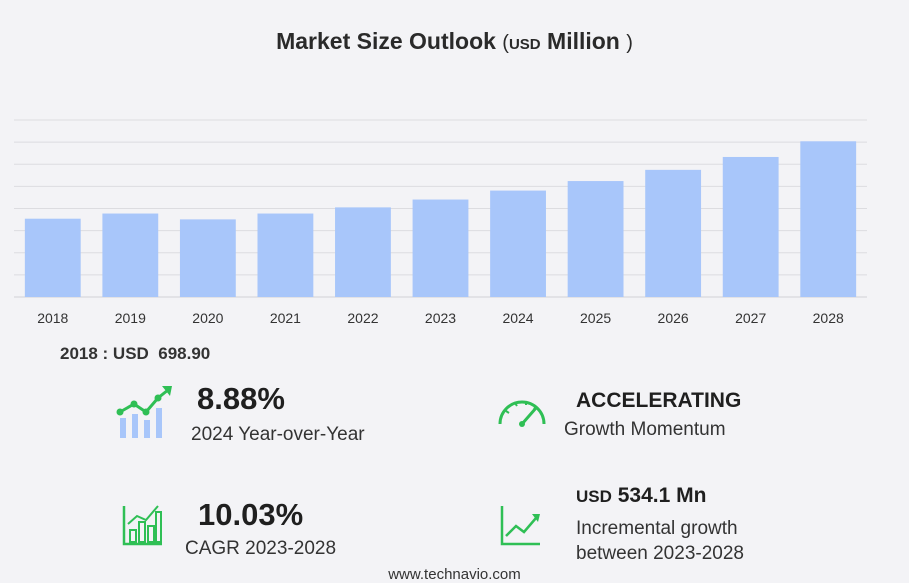  Describe the element at coordinates (595, 318) in the screenshot. I see `x-tick-label: 2025` at that location.